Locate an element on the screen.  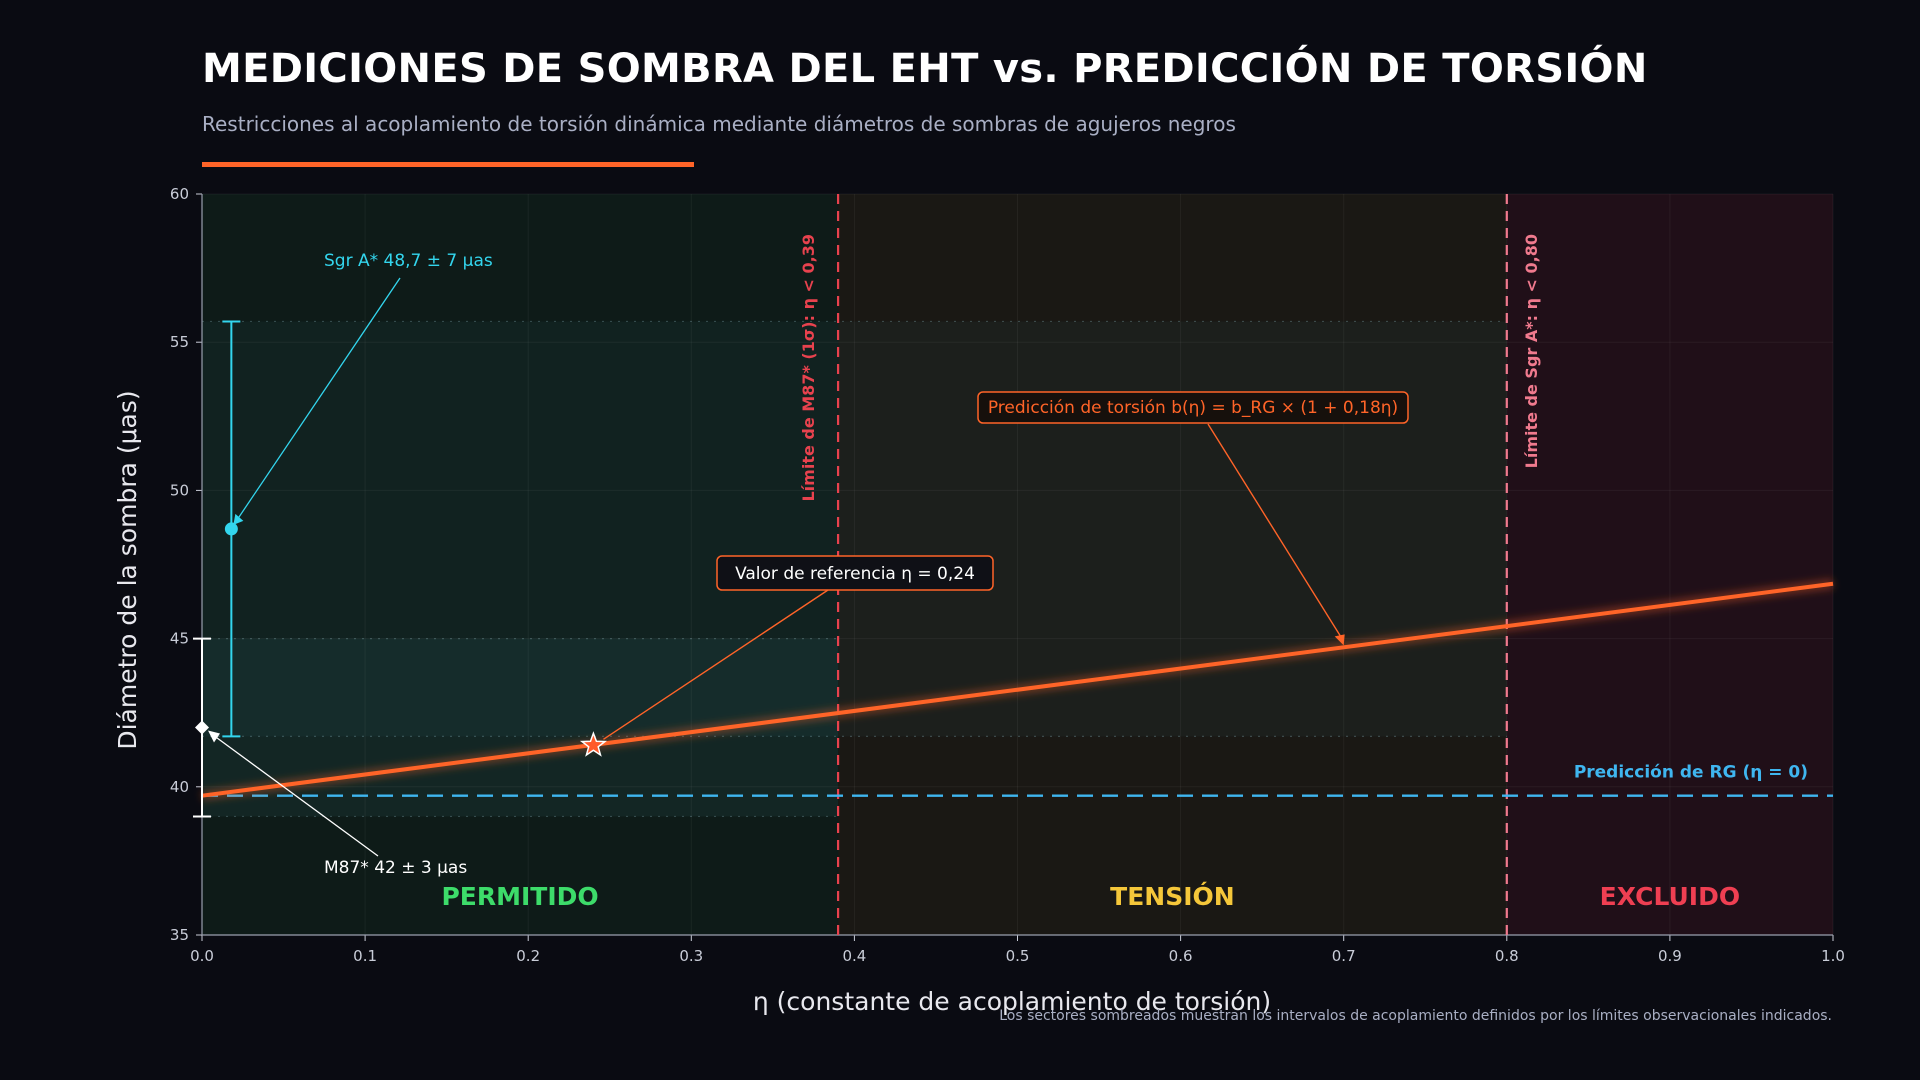
y-tick-label-5: 60 is located at coordinates (179, 194).